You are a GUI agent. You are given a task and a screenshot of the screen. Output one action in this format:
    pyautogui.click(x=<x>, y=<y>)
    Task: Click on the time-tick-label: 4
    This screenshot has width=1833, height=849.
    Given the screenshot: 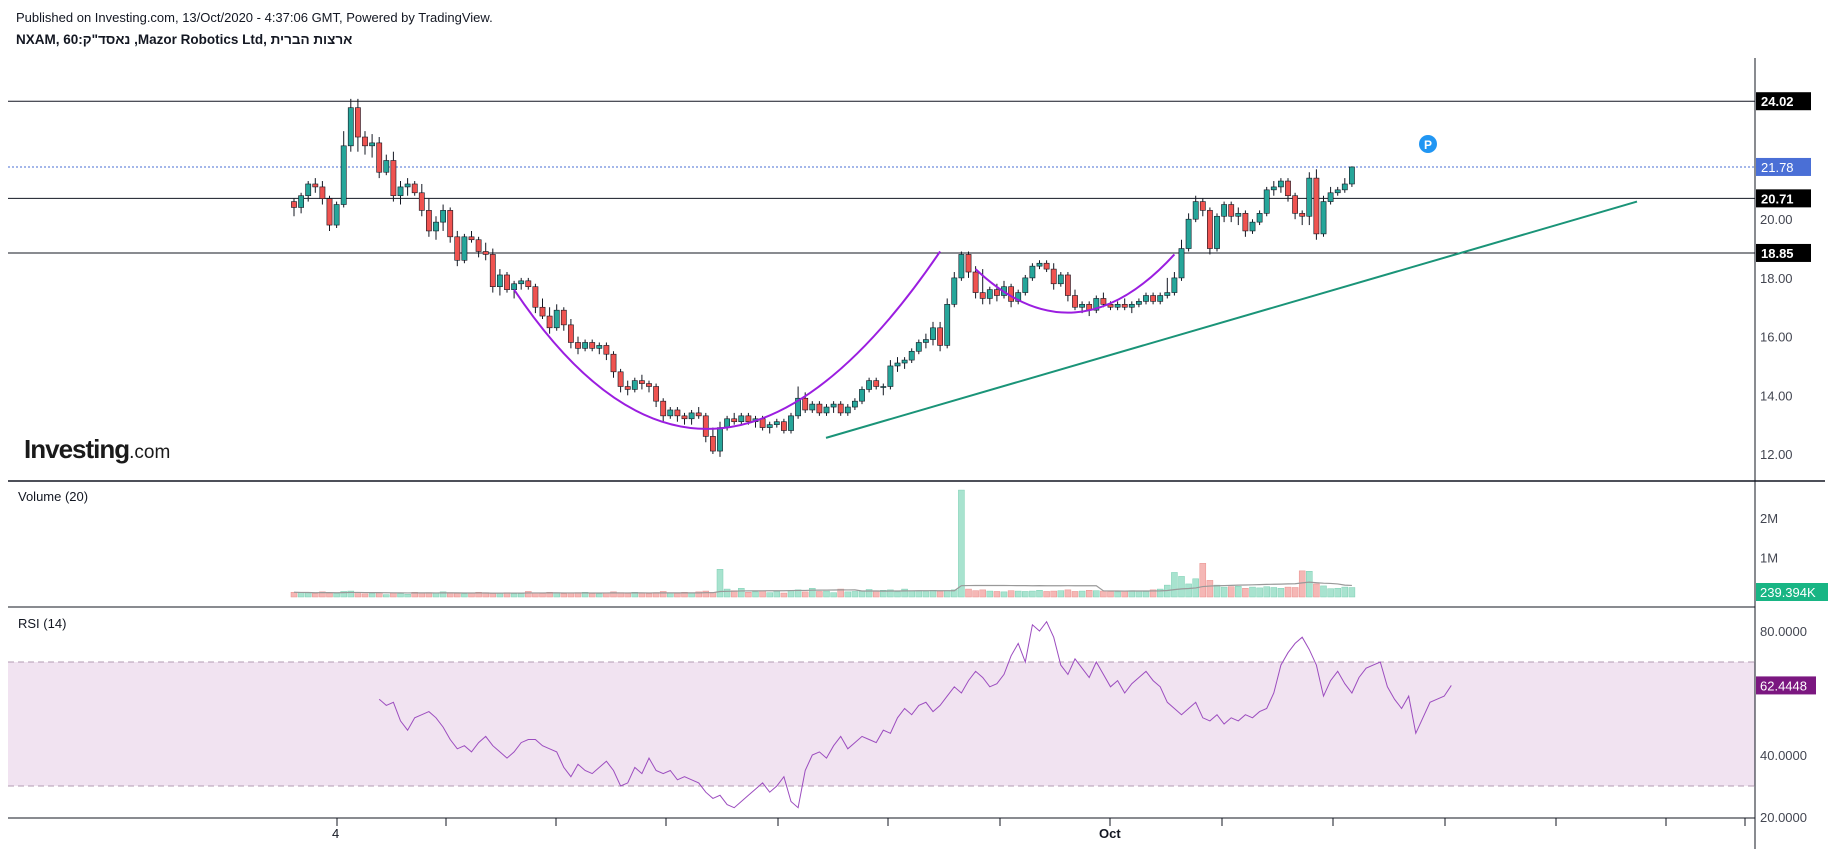 What is the action you would take?
    pyautogui.click(x=335, y=833)
    